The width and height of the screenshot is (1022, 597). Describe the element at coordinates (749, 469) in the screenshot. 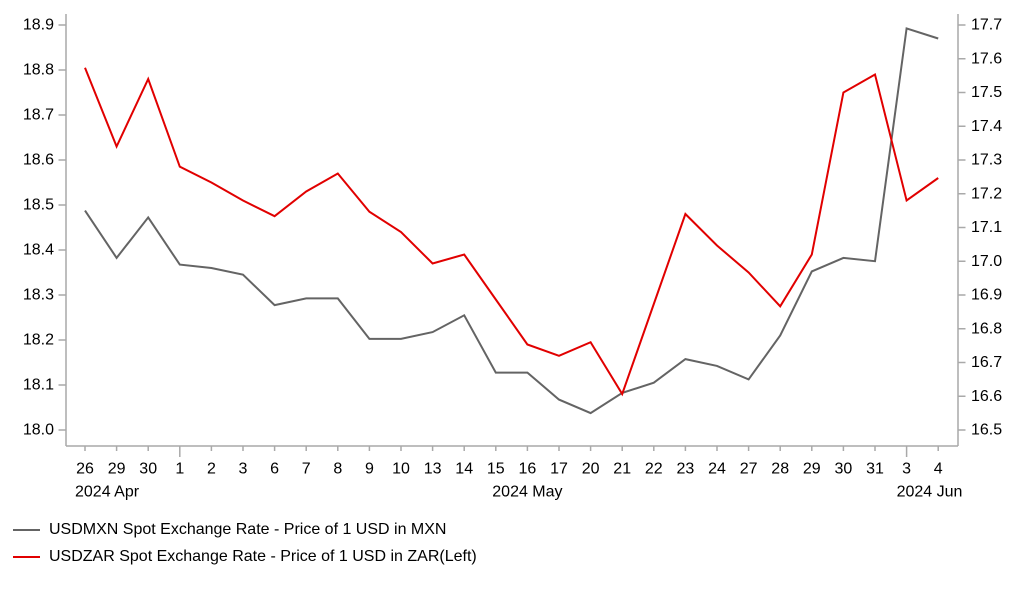

I see `svg-text: 27` at that location.